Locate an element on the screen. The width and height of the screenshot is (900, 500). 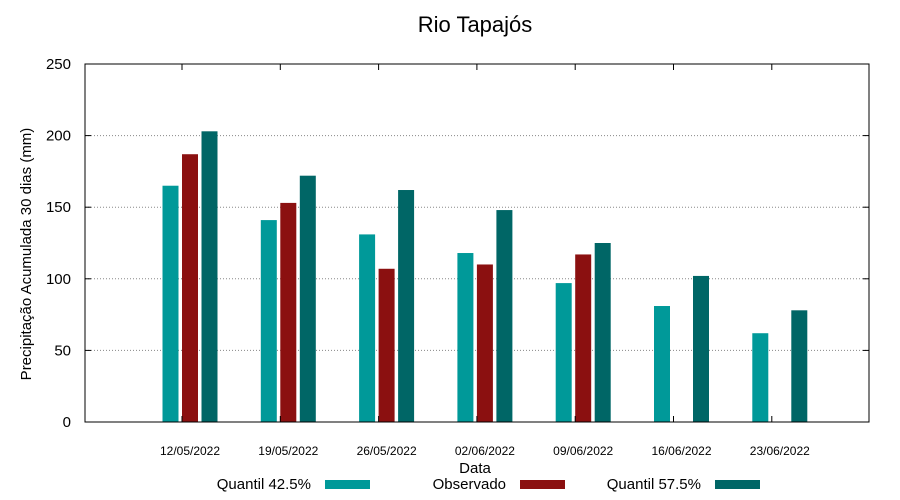
bar-quantil-42-5--3 is located at coordinates (465, 337).